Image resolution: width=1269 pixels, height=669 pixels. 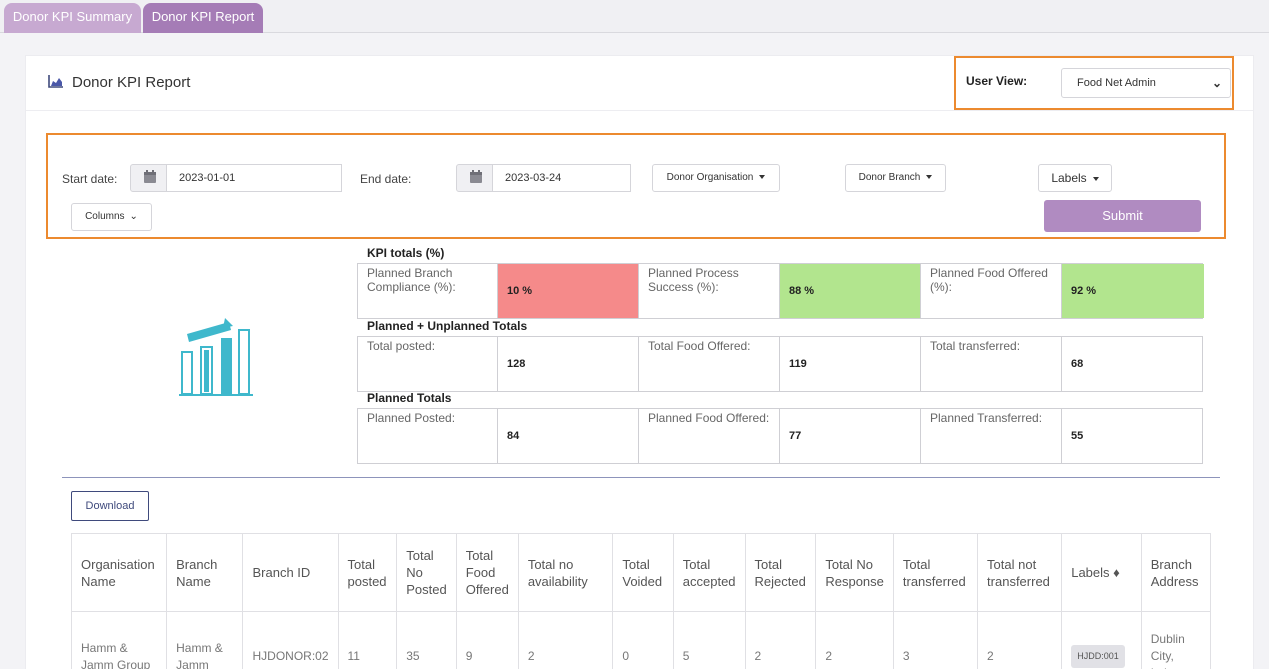 I want to click on column-header: Total Voided, so click(x=643, y=572).